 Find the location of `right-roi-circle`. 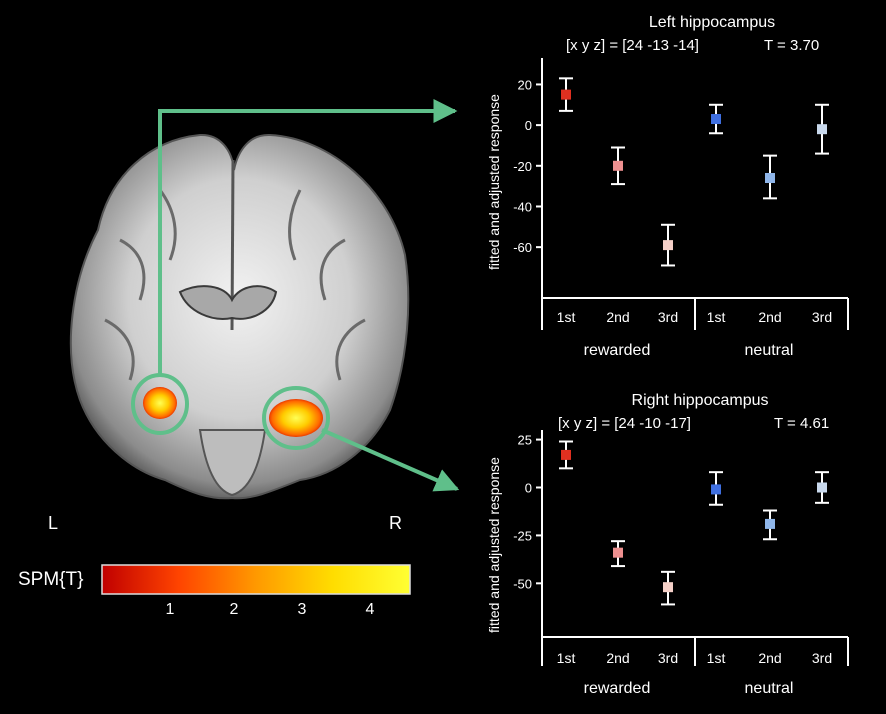

right-roi-circle is located at coordinates (296, 418).